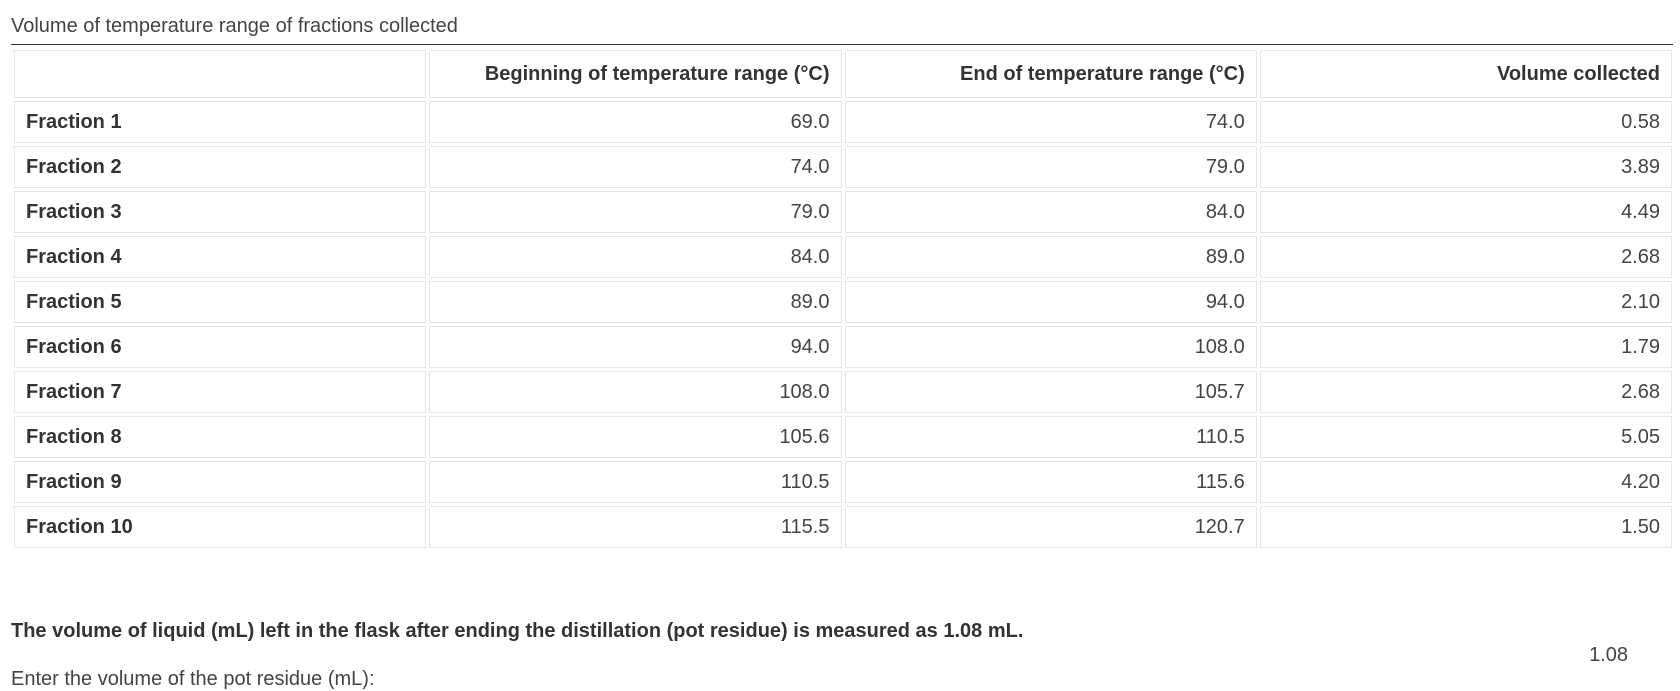  What do you see at coordinates (220, 392) in the screenshot?
I see `row-label: Fraction 7` at bounding box center [220, 392].